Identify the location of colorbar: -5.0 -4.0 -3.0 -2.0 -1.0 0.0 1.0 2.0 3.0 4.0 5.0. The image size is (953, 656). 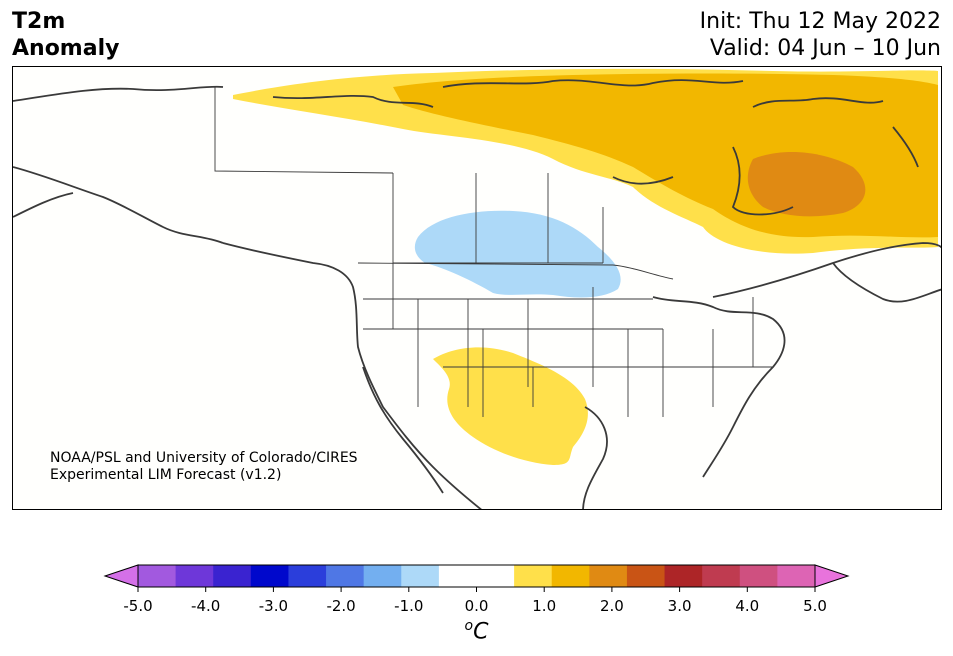
(476, 608).